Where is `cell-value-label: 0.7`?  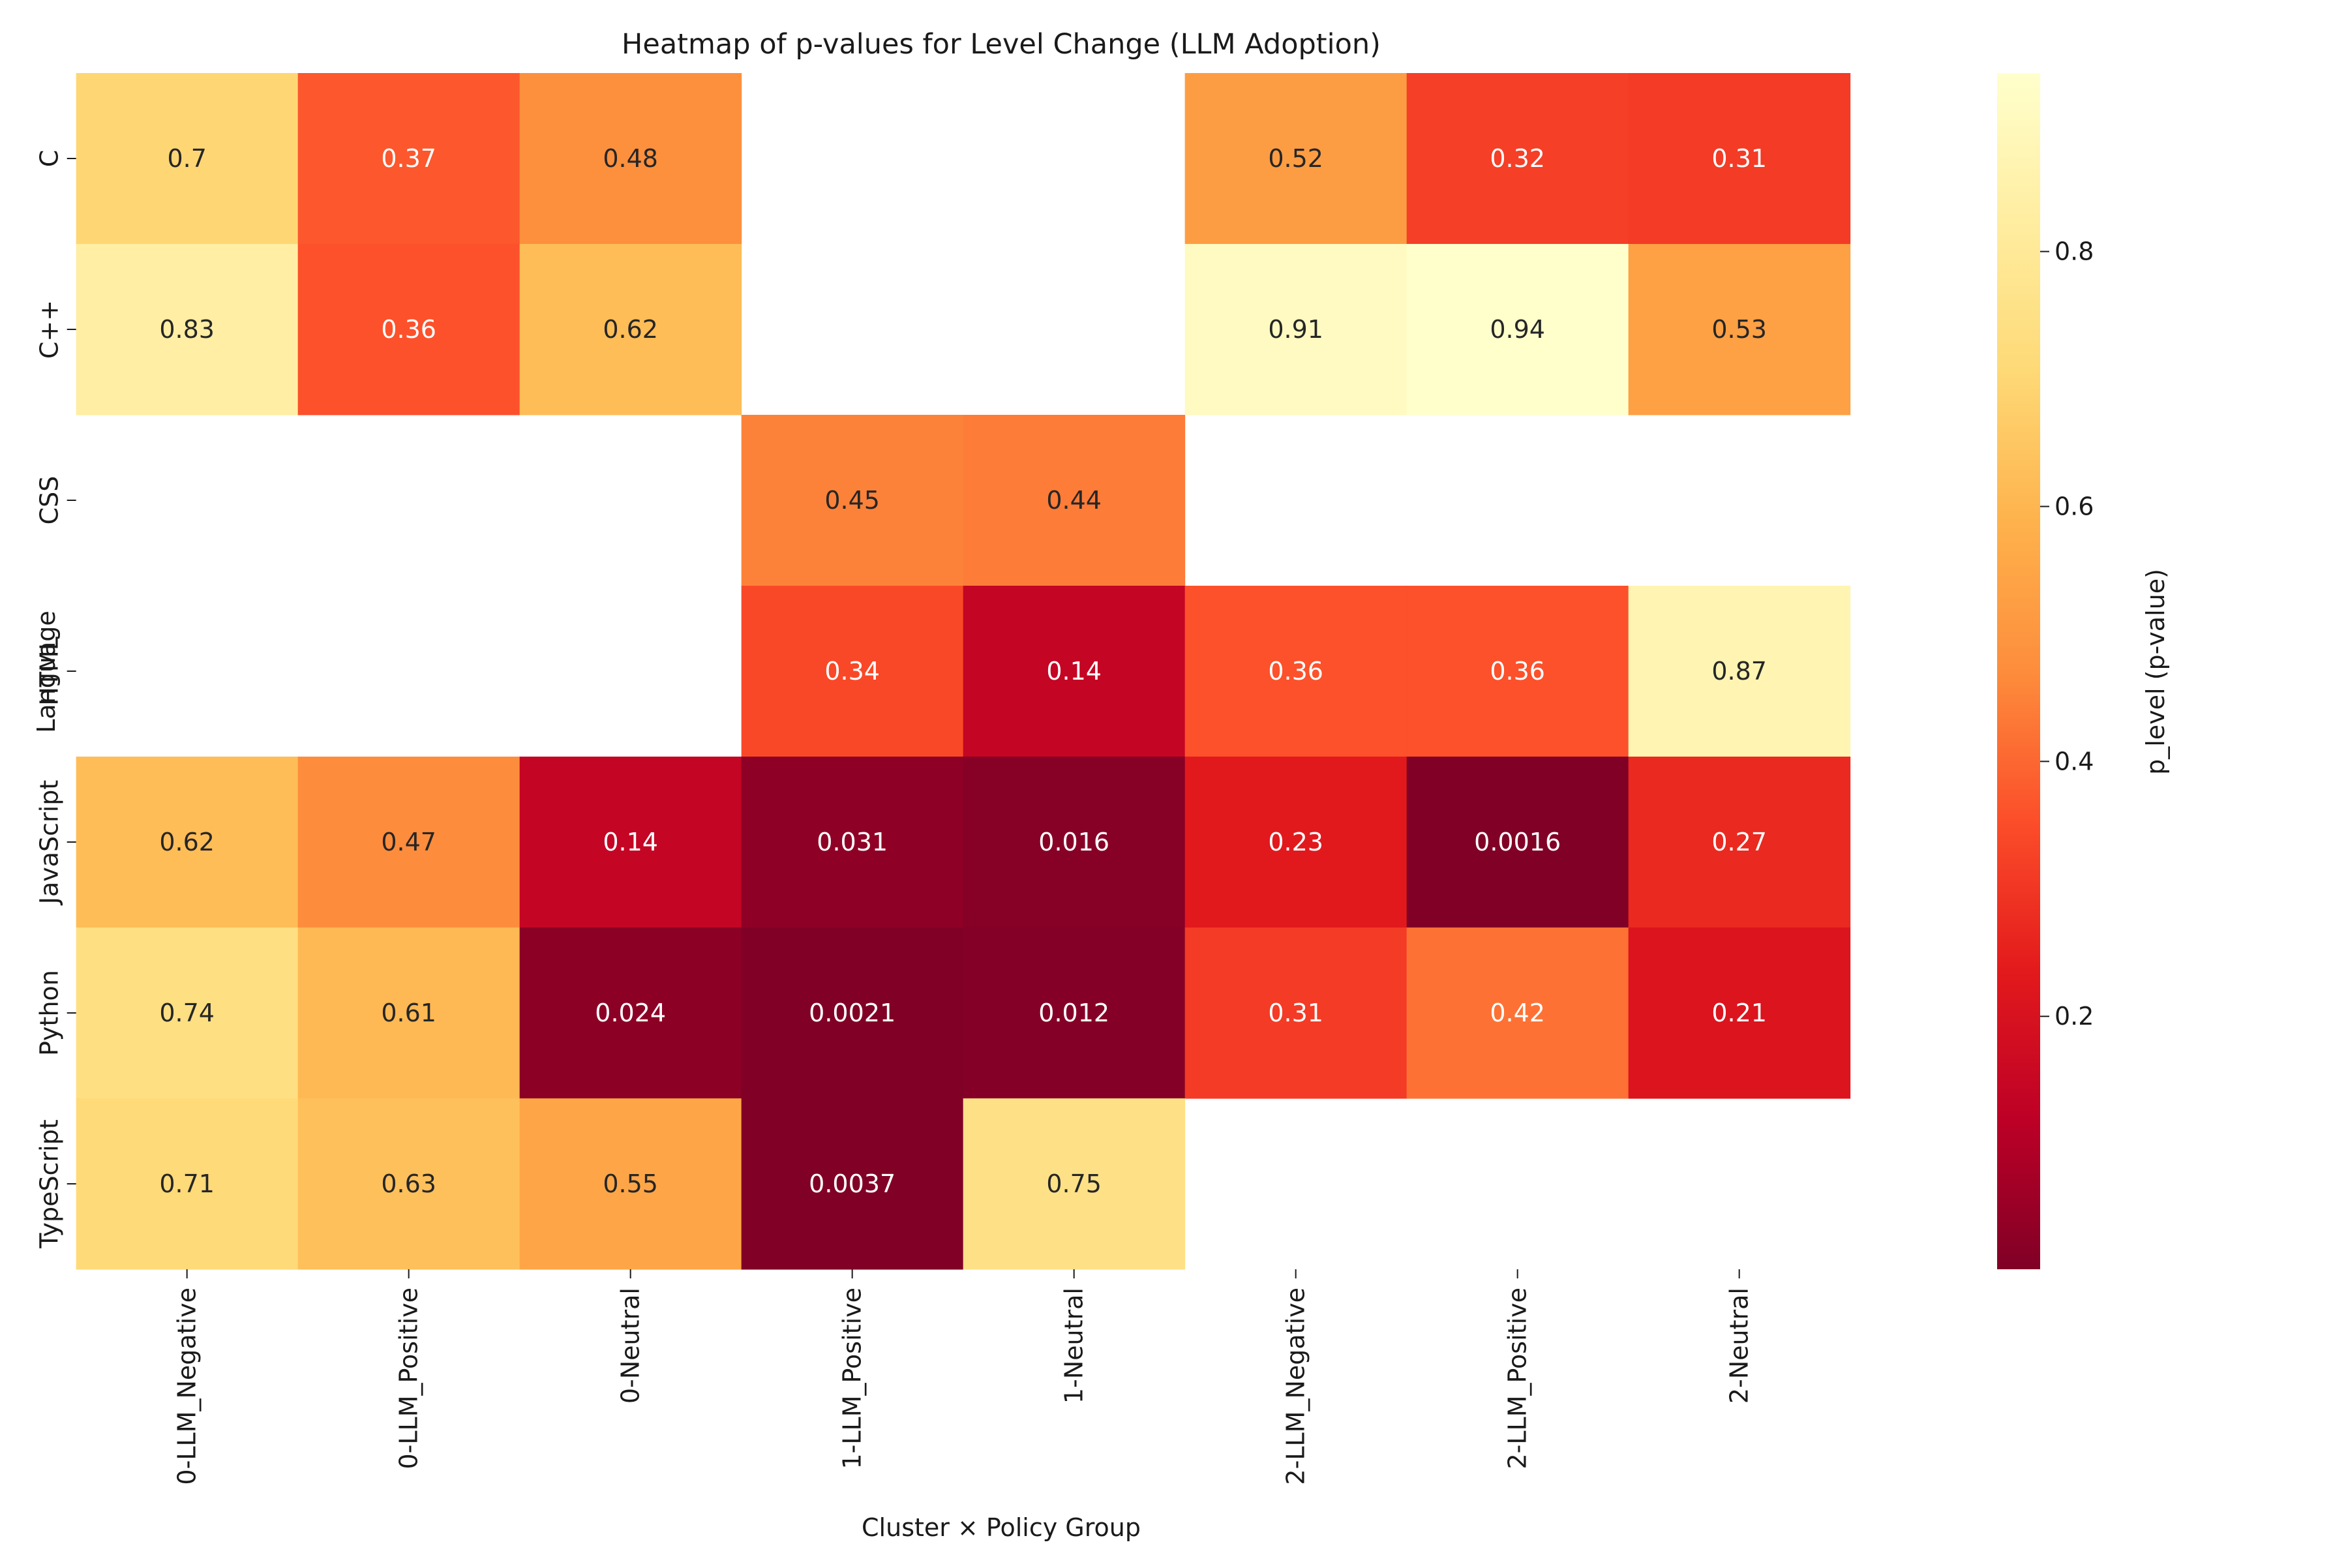 cell-value-label: 0.7 is located at coordinates (187, 158).